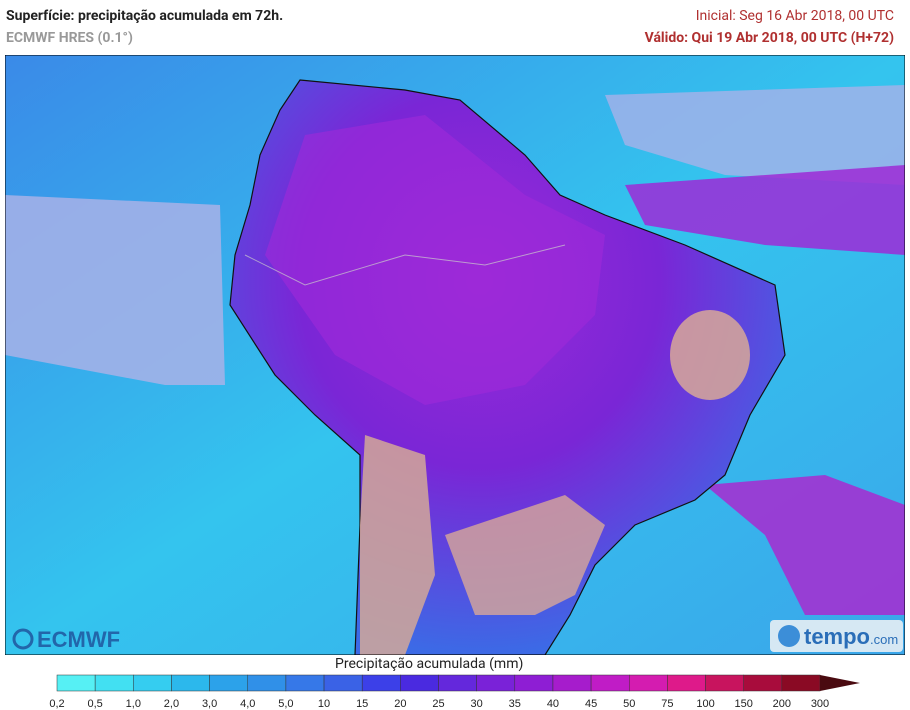 The image size is (910, 710). What do you see at coordinates (805, 545) in the screenshot?
I see `south-atlantic-band` at bounding box center [805, 545].